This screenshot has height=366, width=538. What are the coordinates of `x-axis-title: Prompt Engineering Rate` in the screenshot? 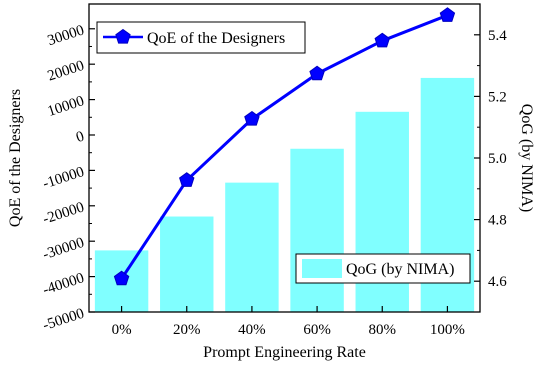 It's located at (284, 352).